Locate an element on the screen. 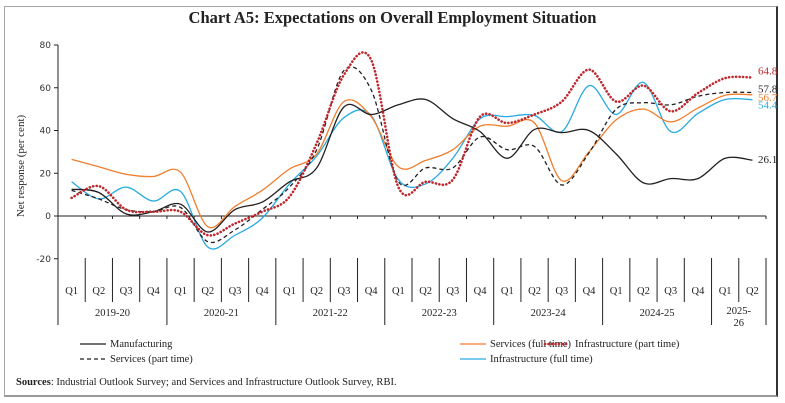 This screenshot has height=403, width=785. legend-item: Services (part time) is located at coordinates (136, 359).